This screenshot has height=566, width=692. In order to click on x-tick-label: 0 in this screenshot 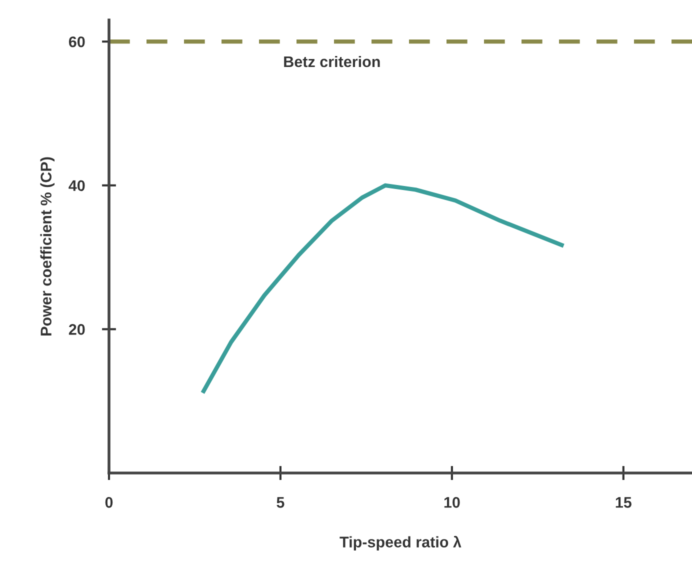, I will do `click(109, 502)`.